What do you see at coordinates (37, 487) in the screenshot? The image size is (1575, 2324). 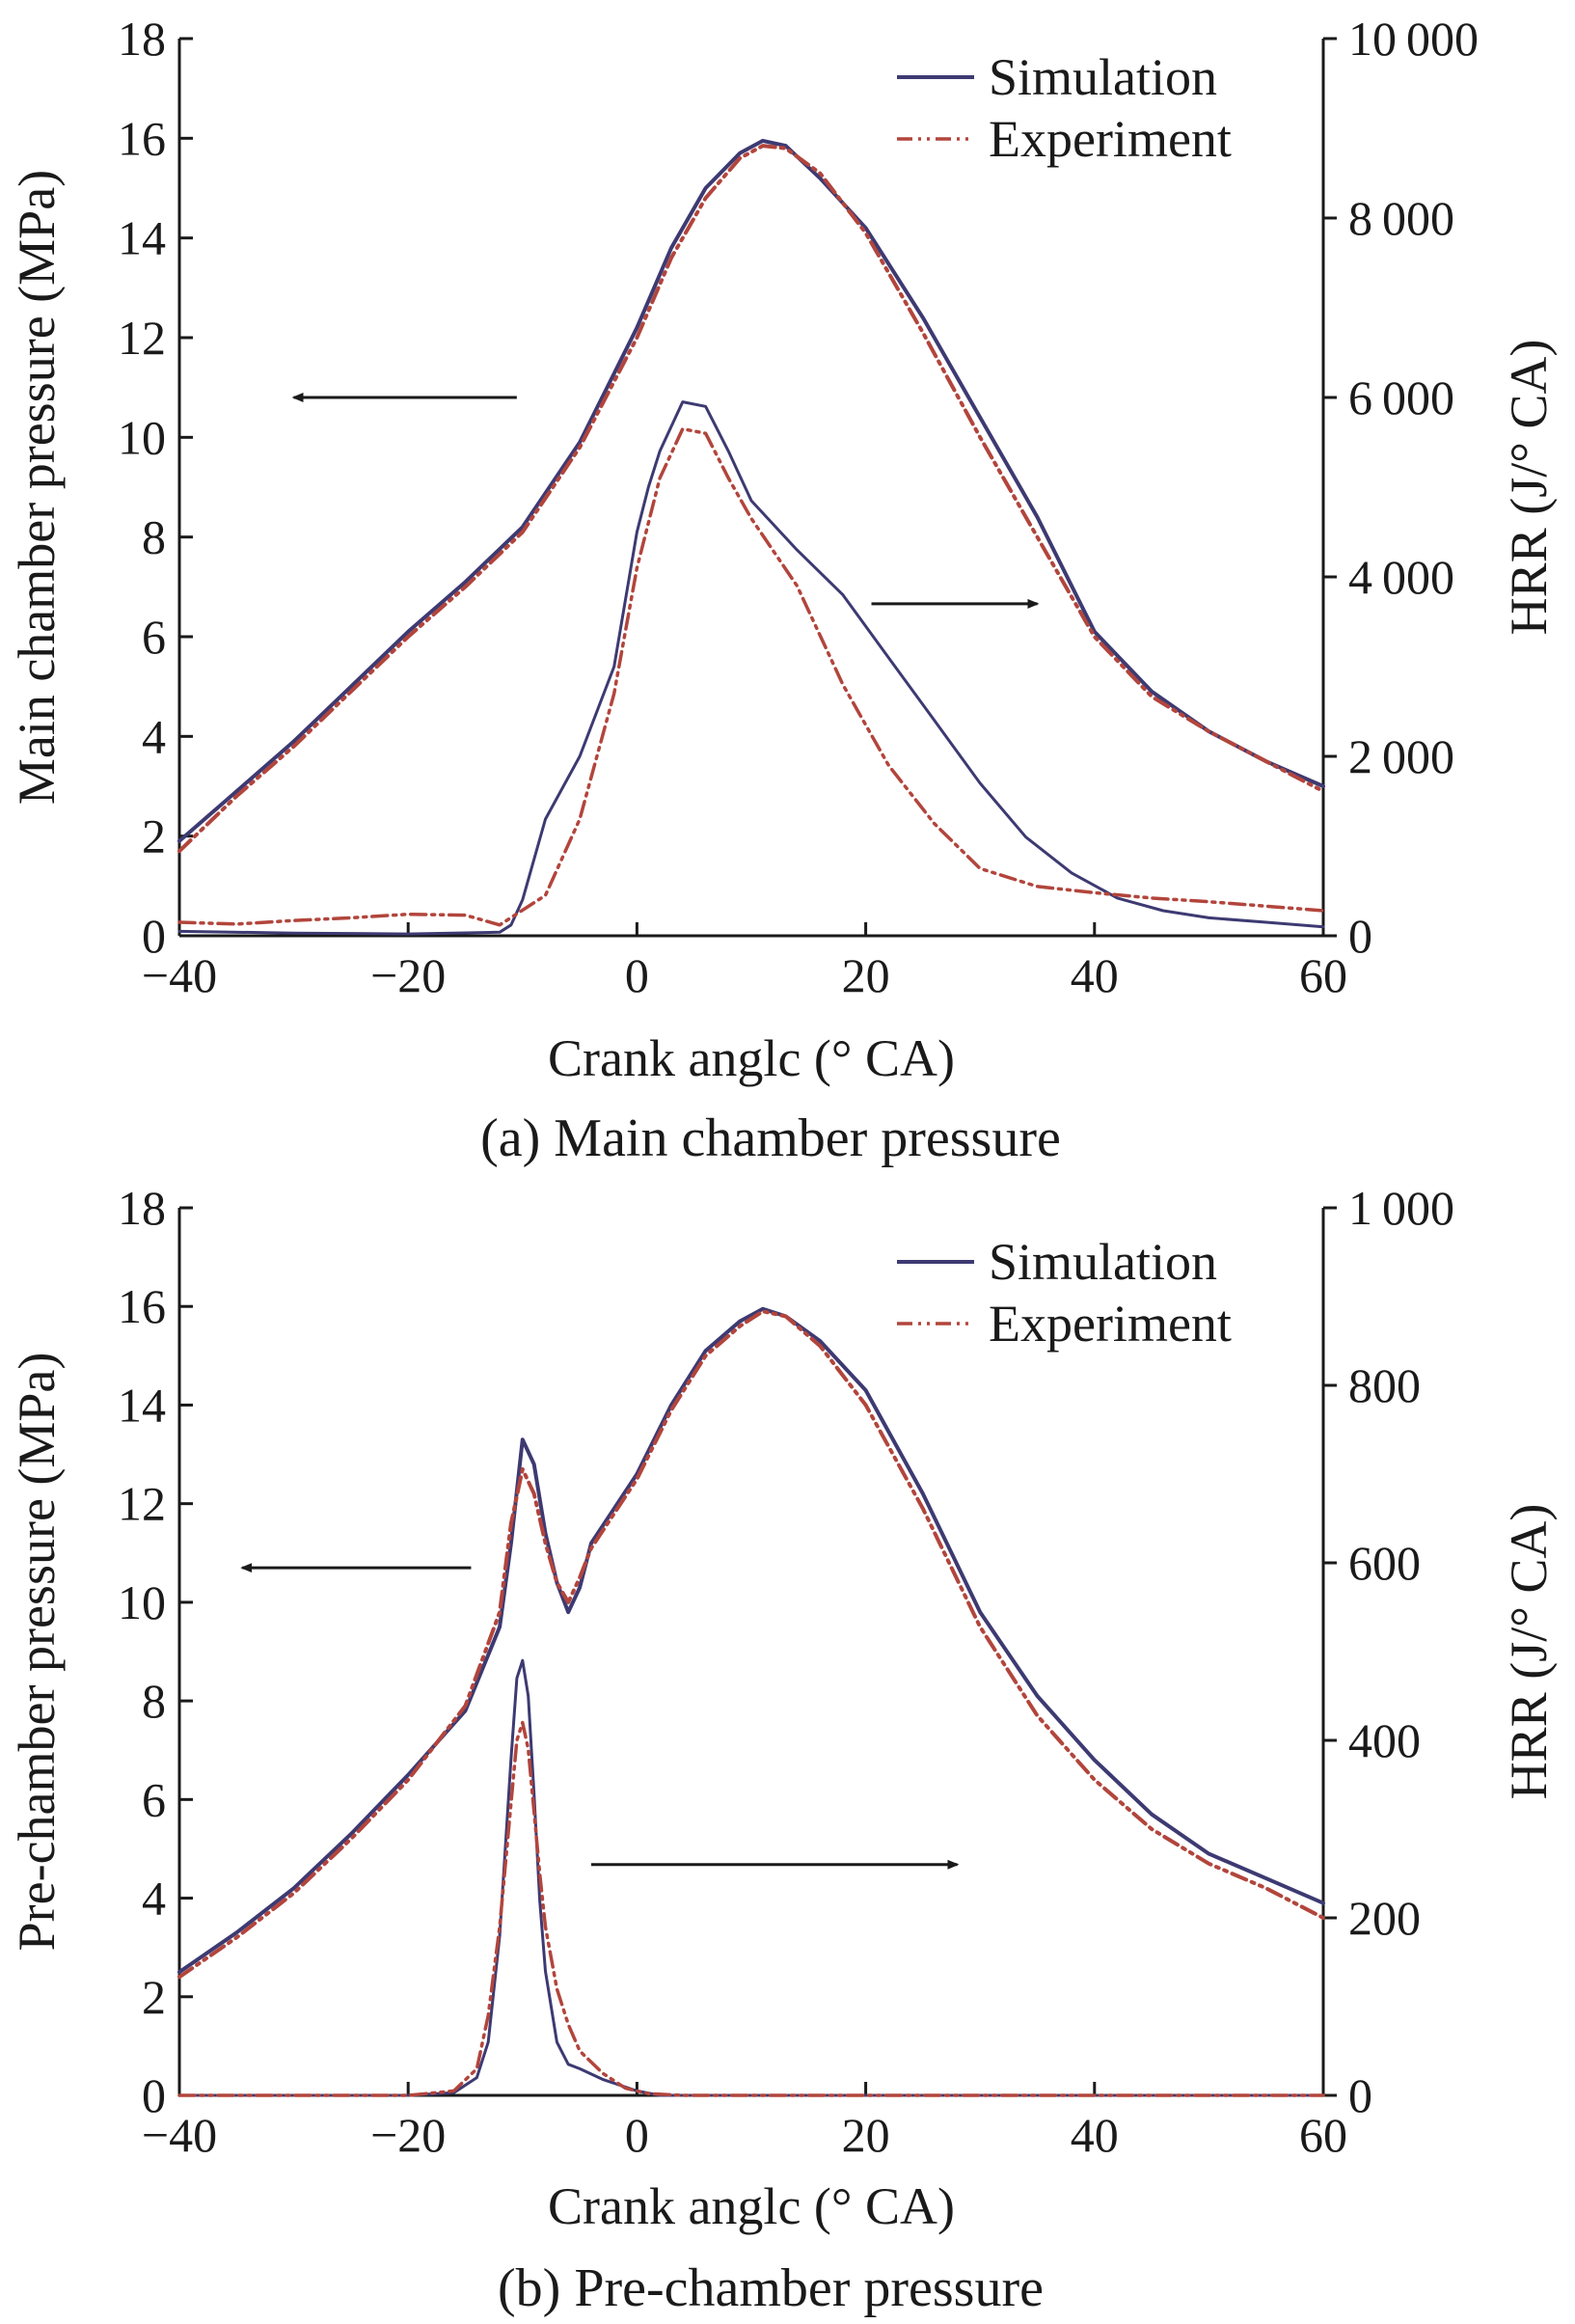 I see `y-axis-left-title: Main chamber pressure (MPa)` at bounding box center [37, 487].